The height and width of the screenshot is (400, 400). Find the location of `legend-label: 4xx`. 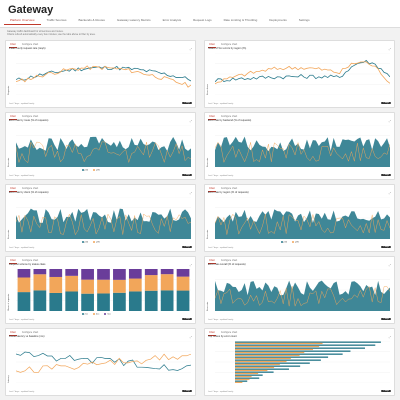

legend-label: 4xx is located at coordinates (97, 314).